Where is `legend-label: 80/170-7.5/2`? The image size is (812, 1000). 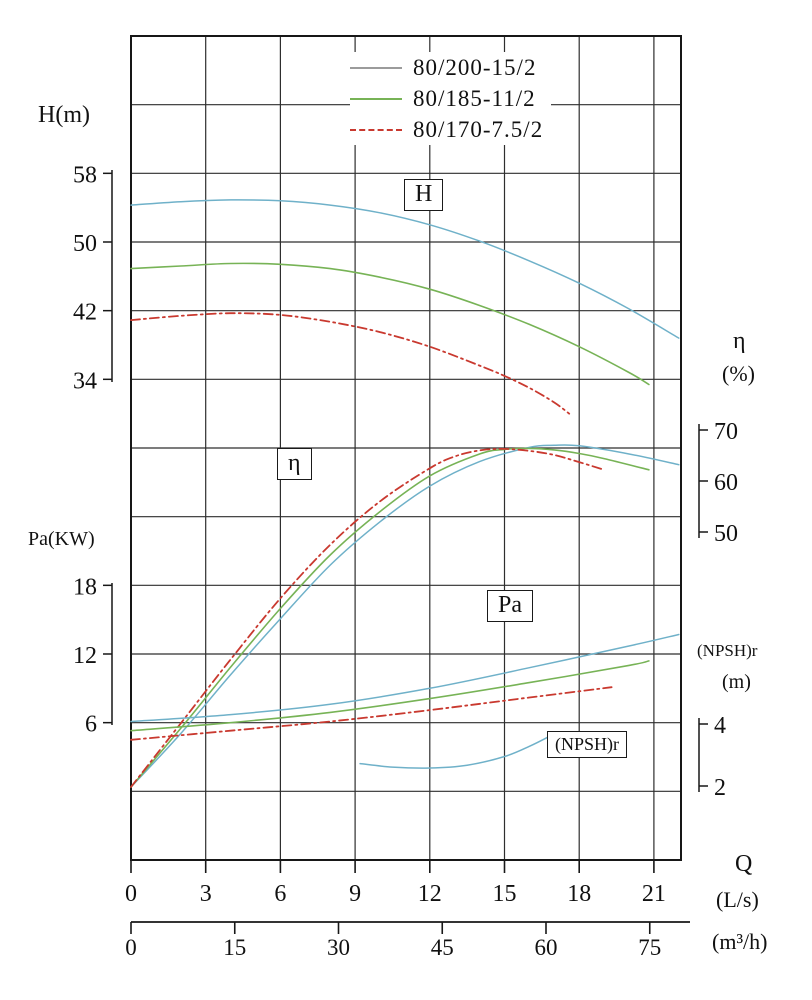 legend-label: 80/170-7.5/2 is located at coordinates (478, 129).